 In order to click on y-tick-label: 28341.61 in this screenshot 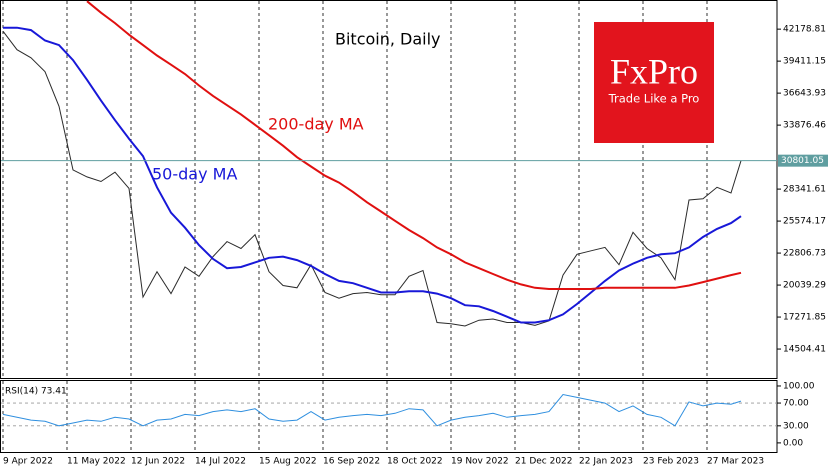, I will do `click(804, 190)`.